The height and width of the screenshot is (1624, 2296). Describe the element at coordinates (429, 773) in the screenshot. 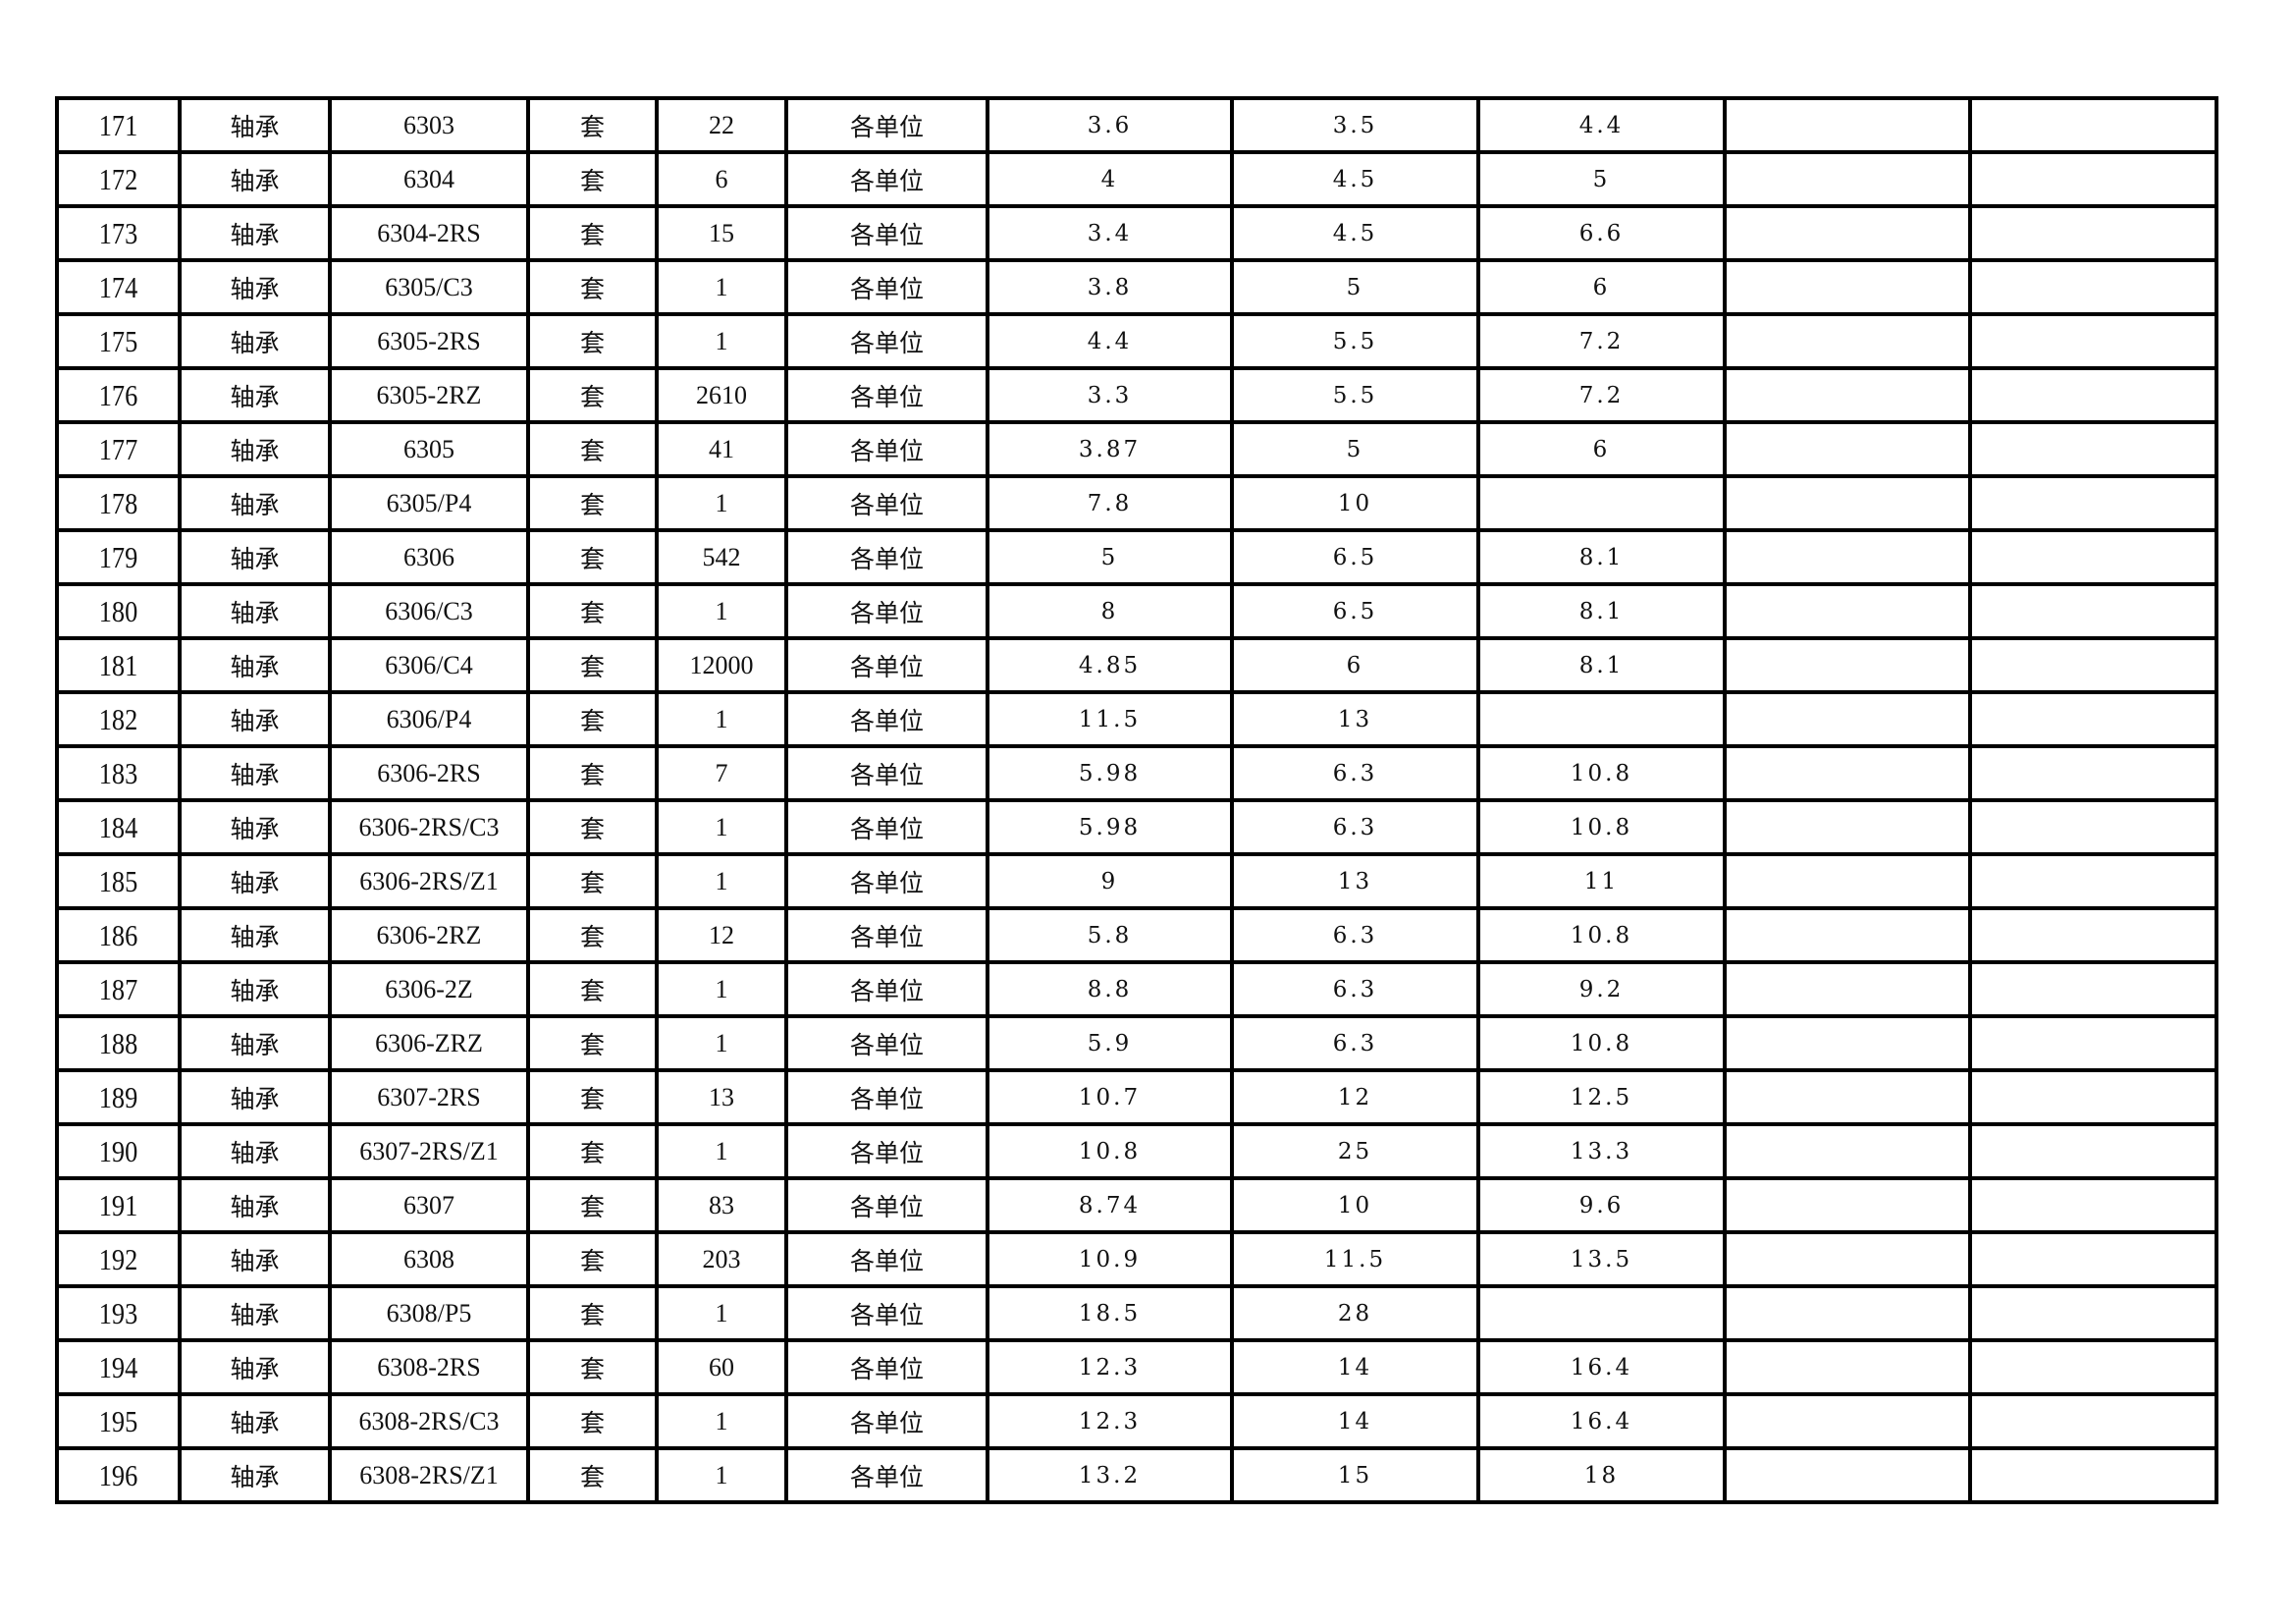

I see `model-cell: 6306-2RS` at that location.